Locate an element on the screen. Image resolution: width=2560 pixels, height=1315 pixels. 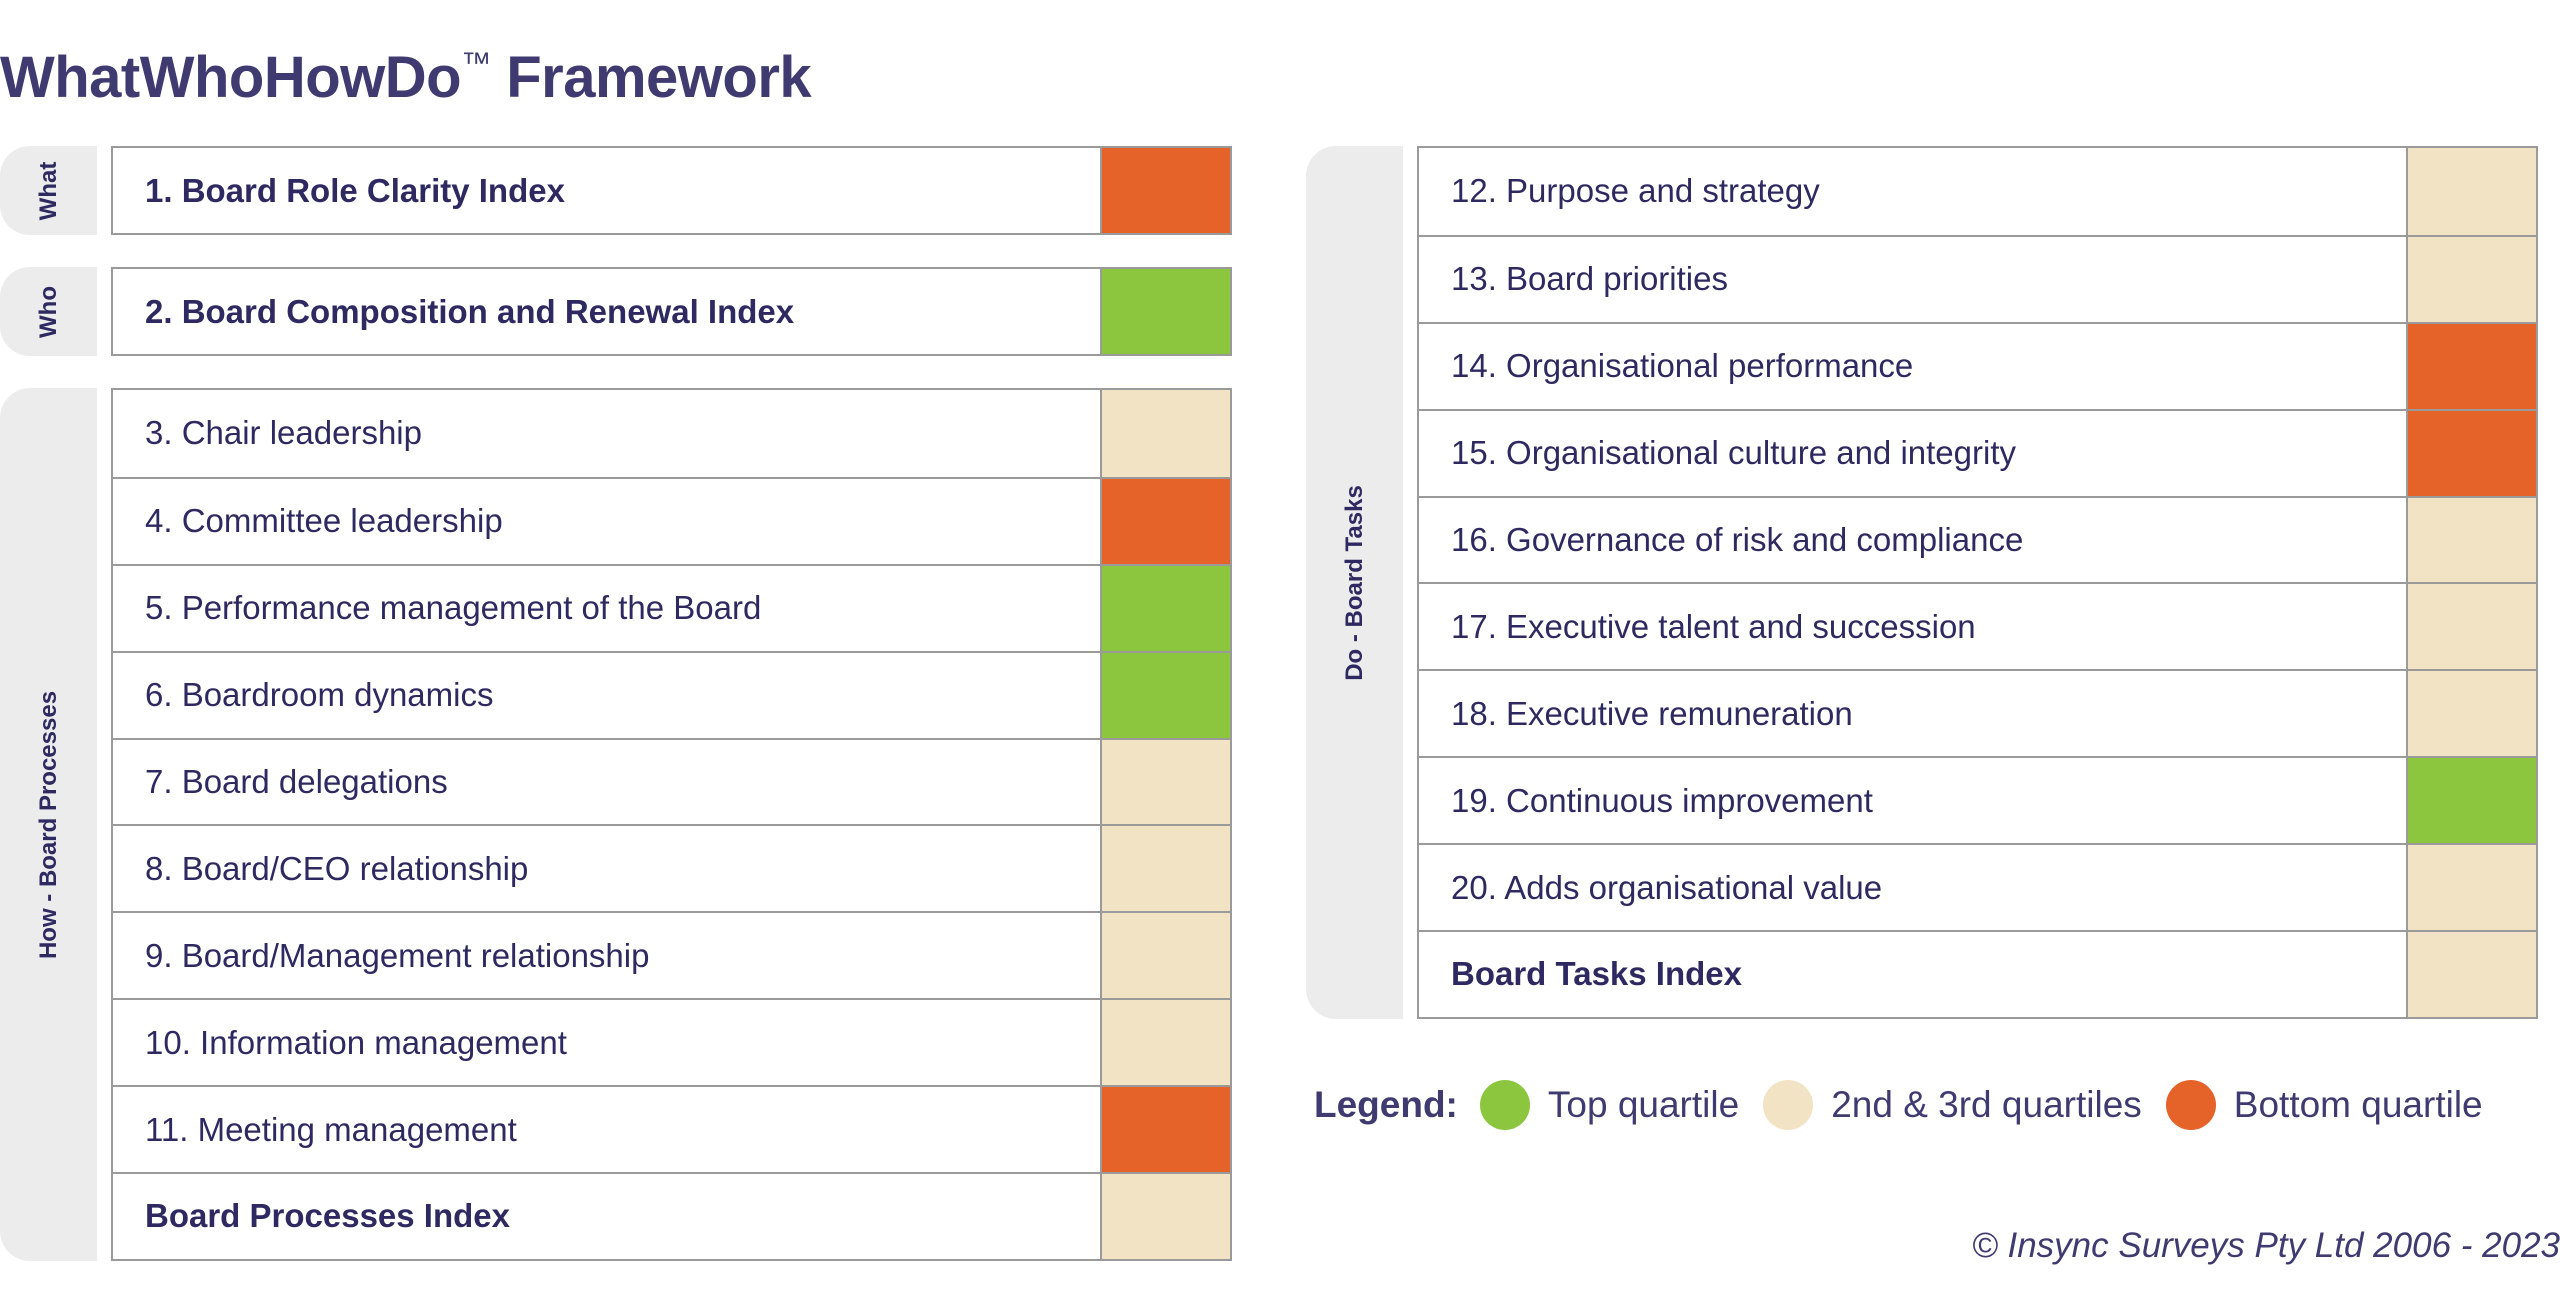
framework-row: 18. Executive remuneration is located at coordinates (1977, 713).